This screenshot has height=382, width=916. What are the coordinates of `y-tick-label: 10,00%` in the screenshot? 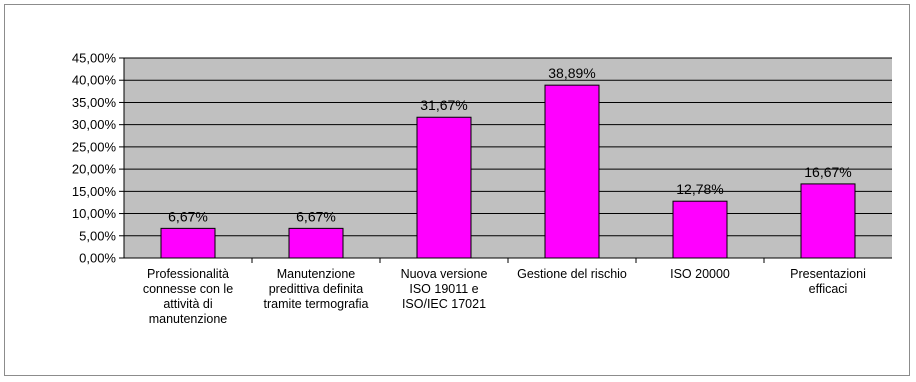 It's located at (94, 213).